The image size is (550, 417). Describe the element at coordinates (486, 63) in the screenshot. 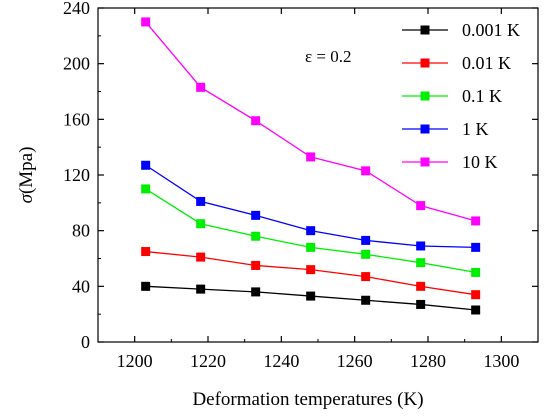

I see `legend-label: 0.01 K` at that location.